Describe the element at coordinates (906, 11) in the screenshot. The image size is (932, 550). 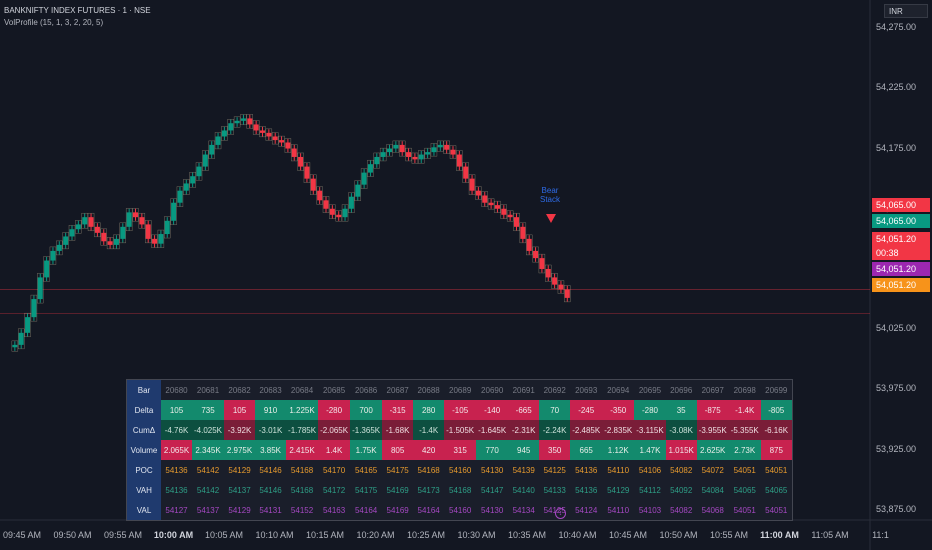
I see `currency-button: INR` at that location.